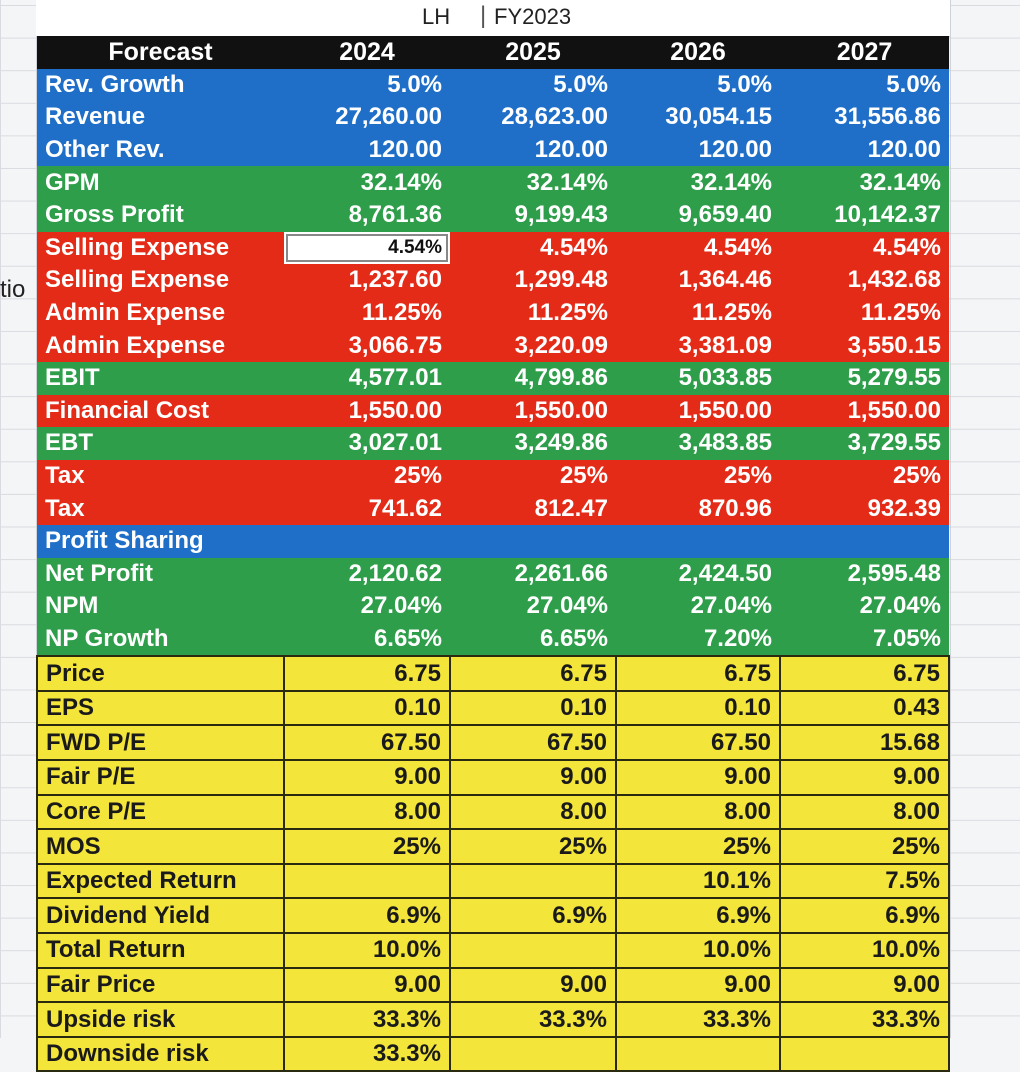 The image size is (1020, 1072). I want to click on value-cell: 870.96, so click(698, 508).